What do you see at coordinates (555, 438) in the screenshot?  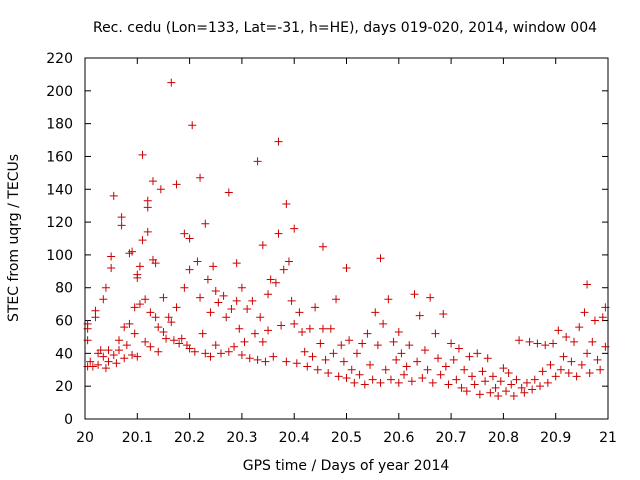 I see `x-tick-label: 20.9` at bounding box center [555, 438].